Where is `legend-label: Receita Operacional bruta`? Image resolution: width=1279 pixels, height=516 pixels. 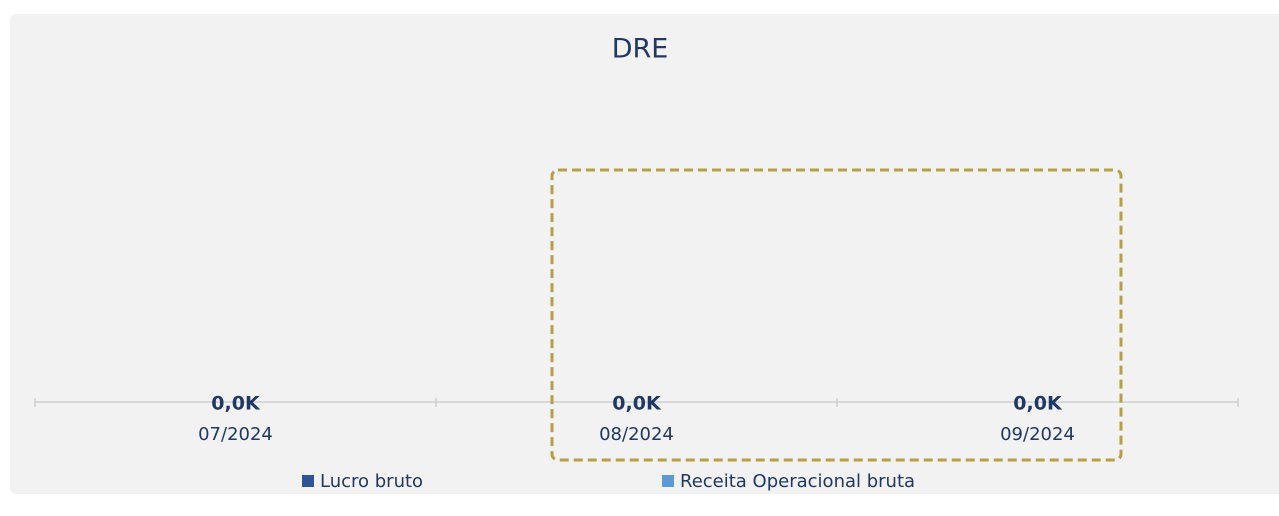 legend-label: Receita Operacional bruta is located at coordinates (797, 481).